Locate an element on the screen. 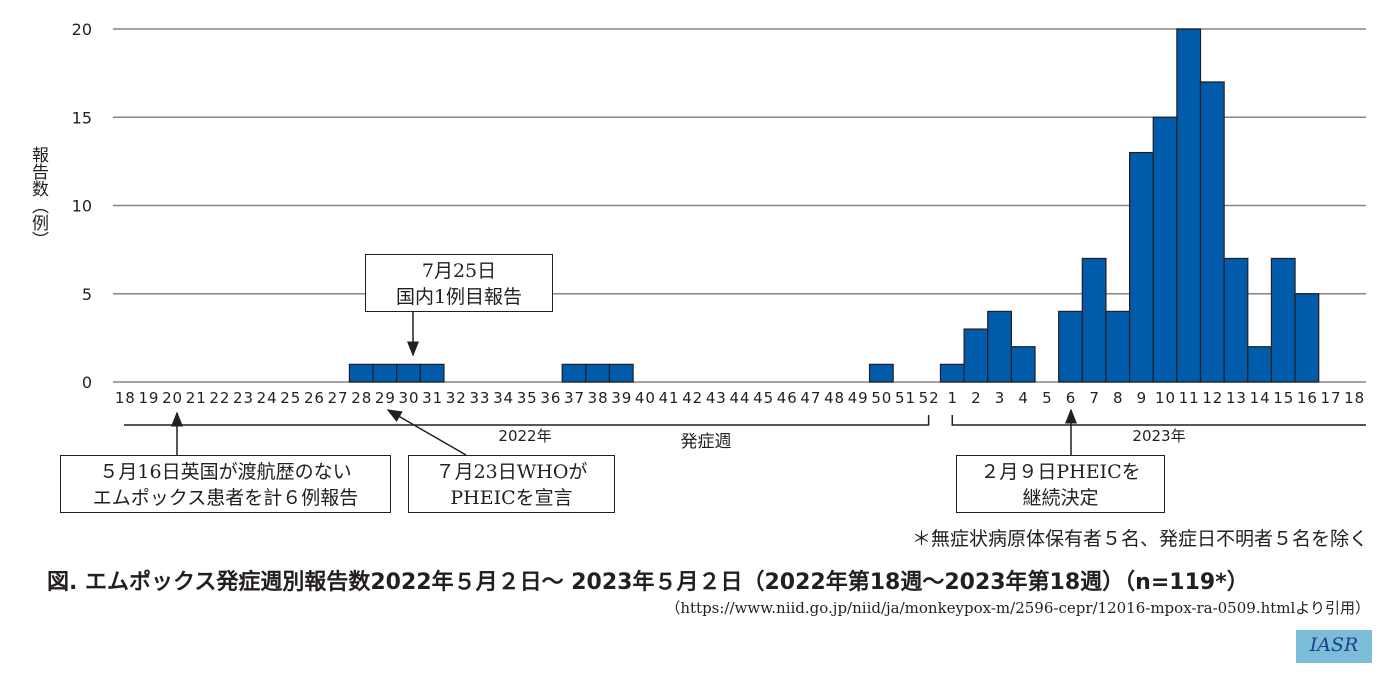 This screenshot has width=1400, height=675. year-bracket-2022 is located at coordinates (527, 420).